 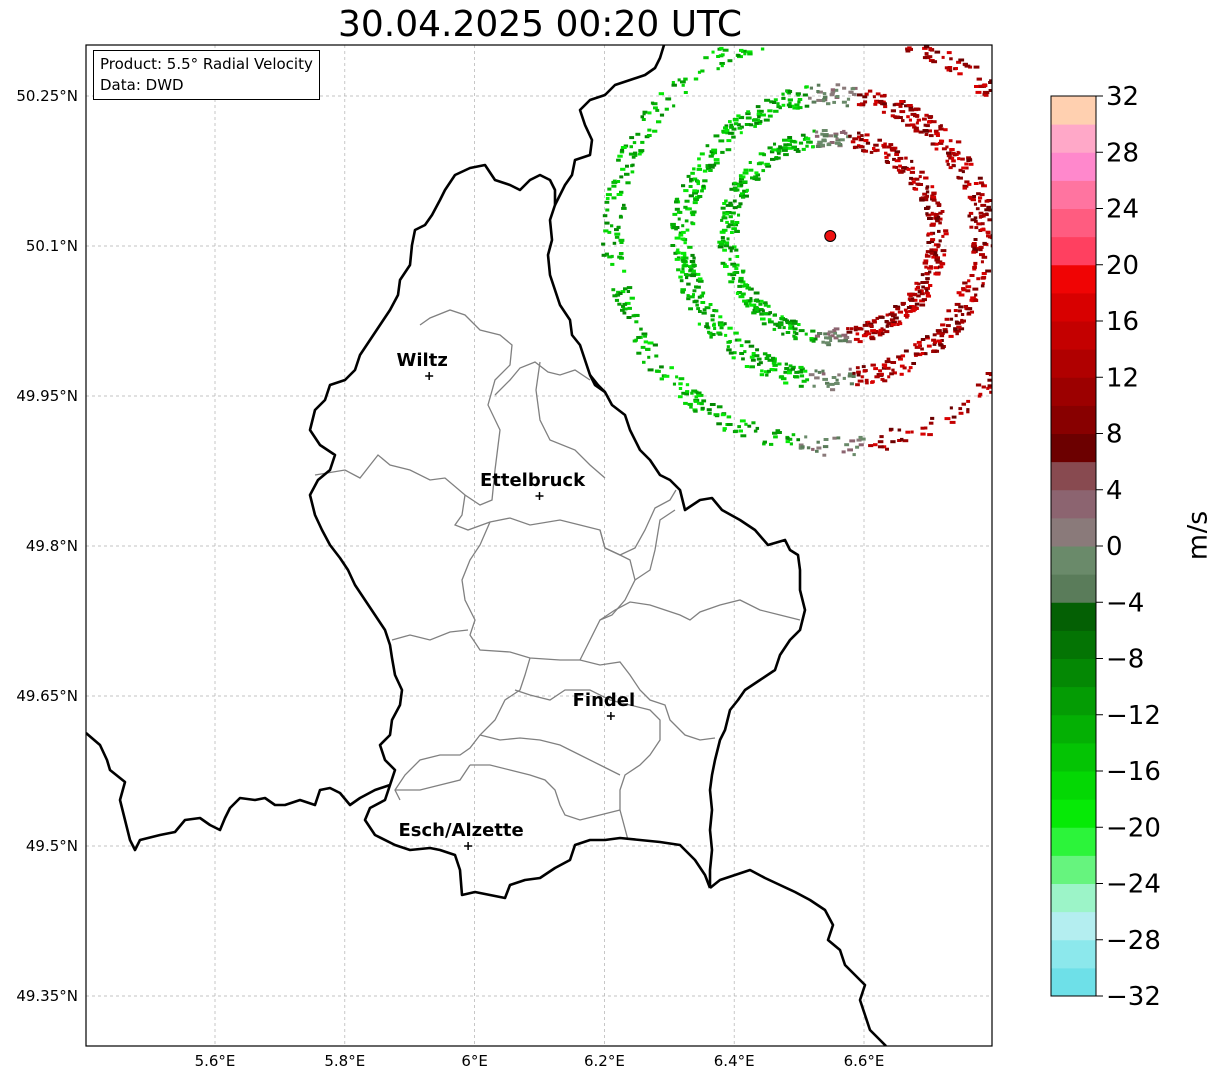 I want to click on city-label: Esch/Alzette, so click(x=460, y=830).